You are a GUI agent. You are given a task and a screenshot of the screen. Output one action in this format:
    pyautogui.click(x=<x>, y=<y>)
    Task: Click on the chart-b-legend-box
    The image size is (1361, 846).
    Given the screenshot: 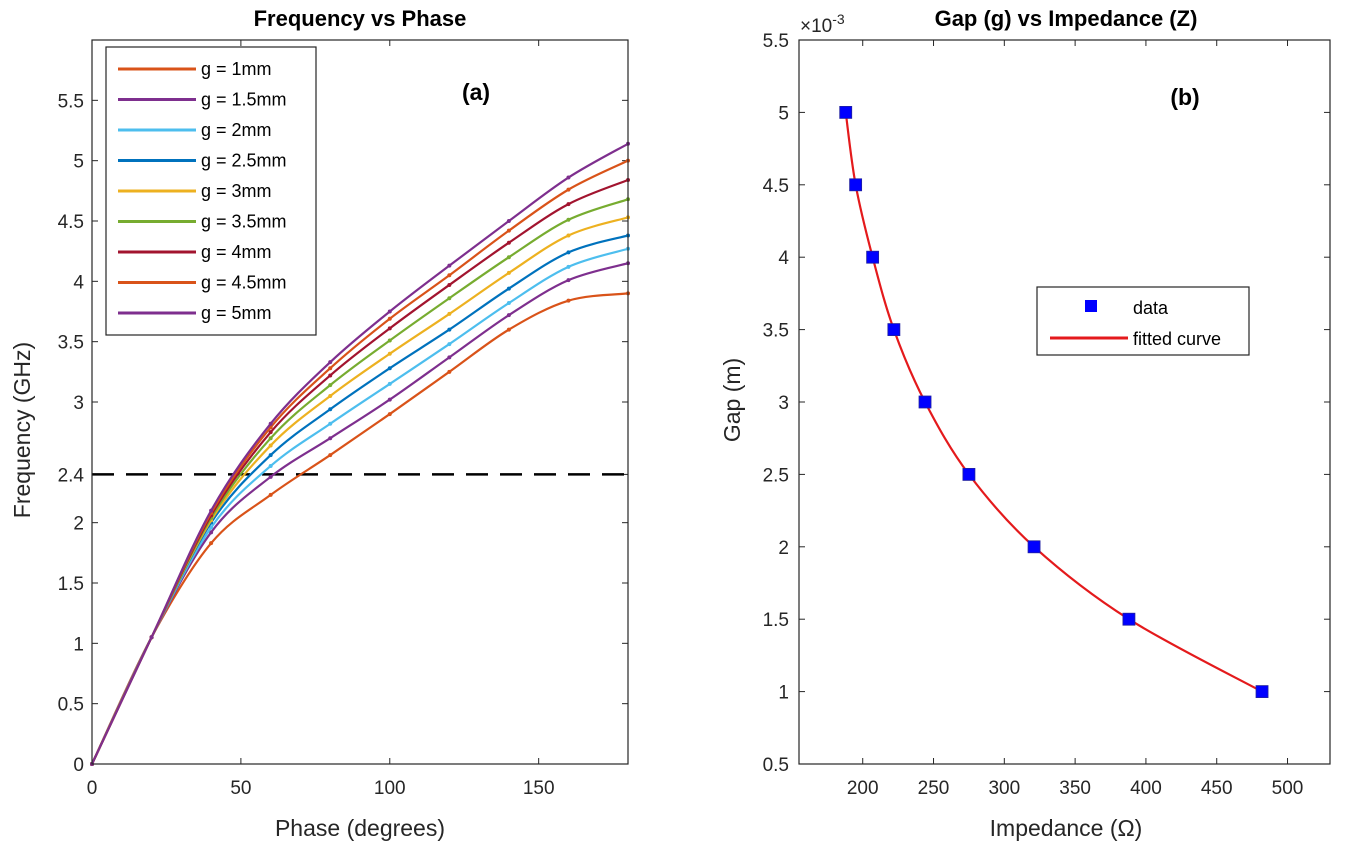 What is the action you would take?
    pyautogui.click(x=1143, y=321)
    